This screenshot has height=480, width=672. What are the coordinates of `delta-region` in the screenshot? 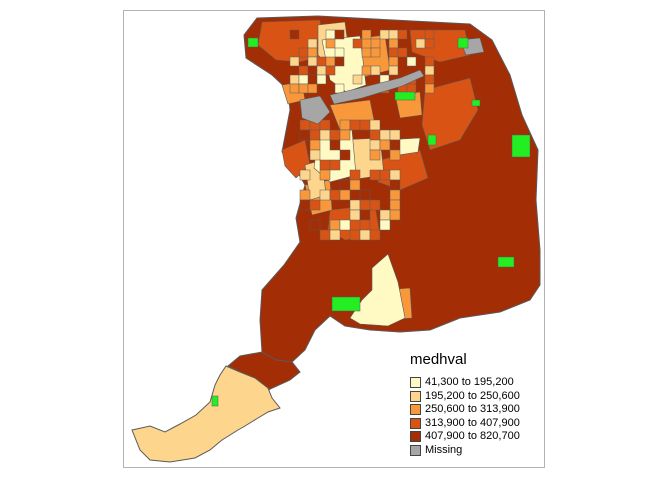 It's located at (206, 414).